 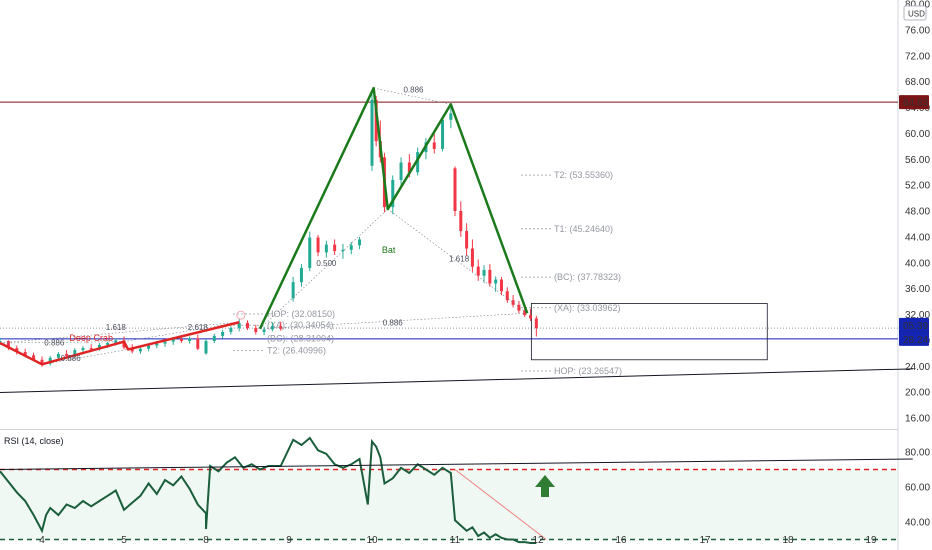 I want to click on time-tick-label: 12, so click(x=538, y=540).